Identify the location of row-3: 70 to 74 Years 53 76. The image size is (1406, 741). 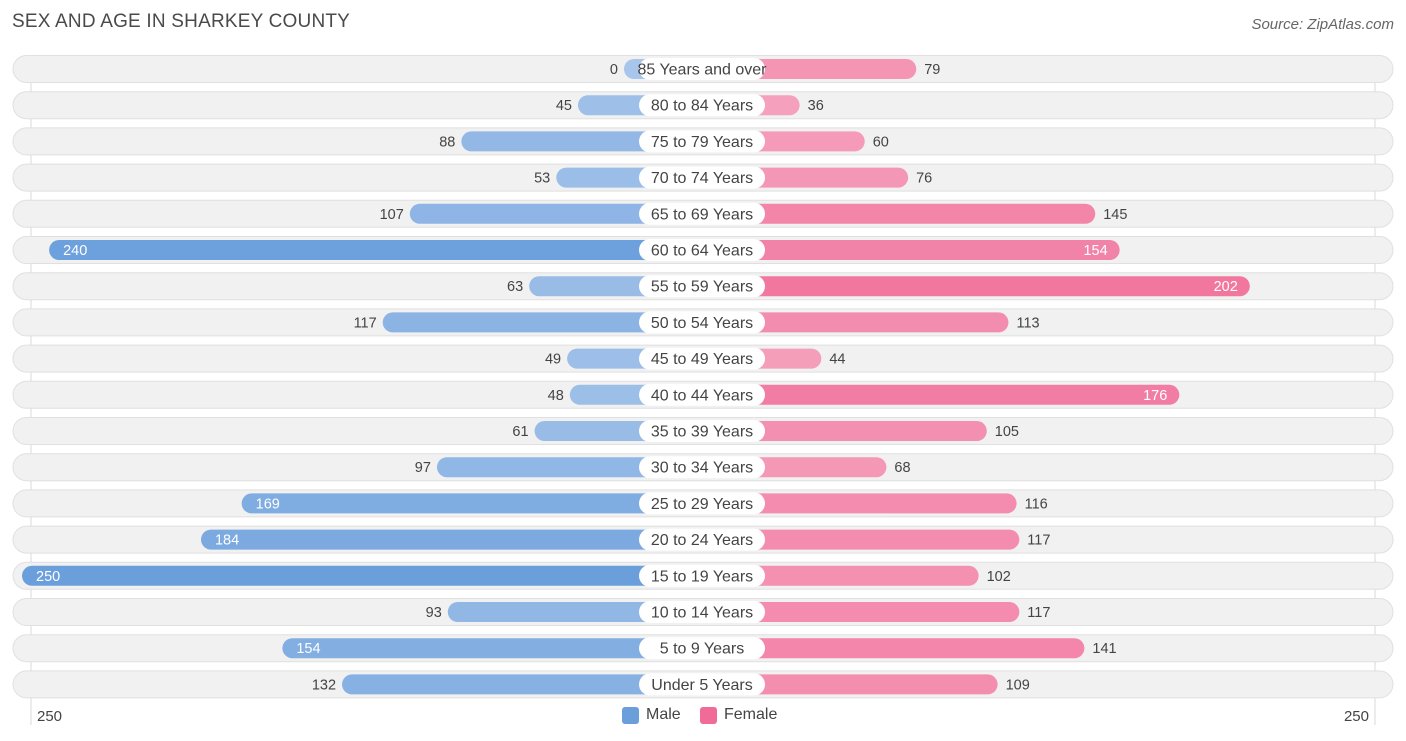
(703, 177).